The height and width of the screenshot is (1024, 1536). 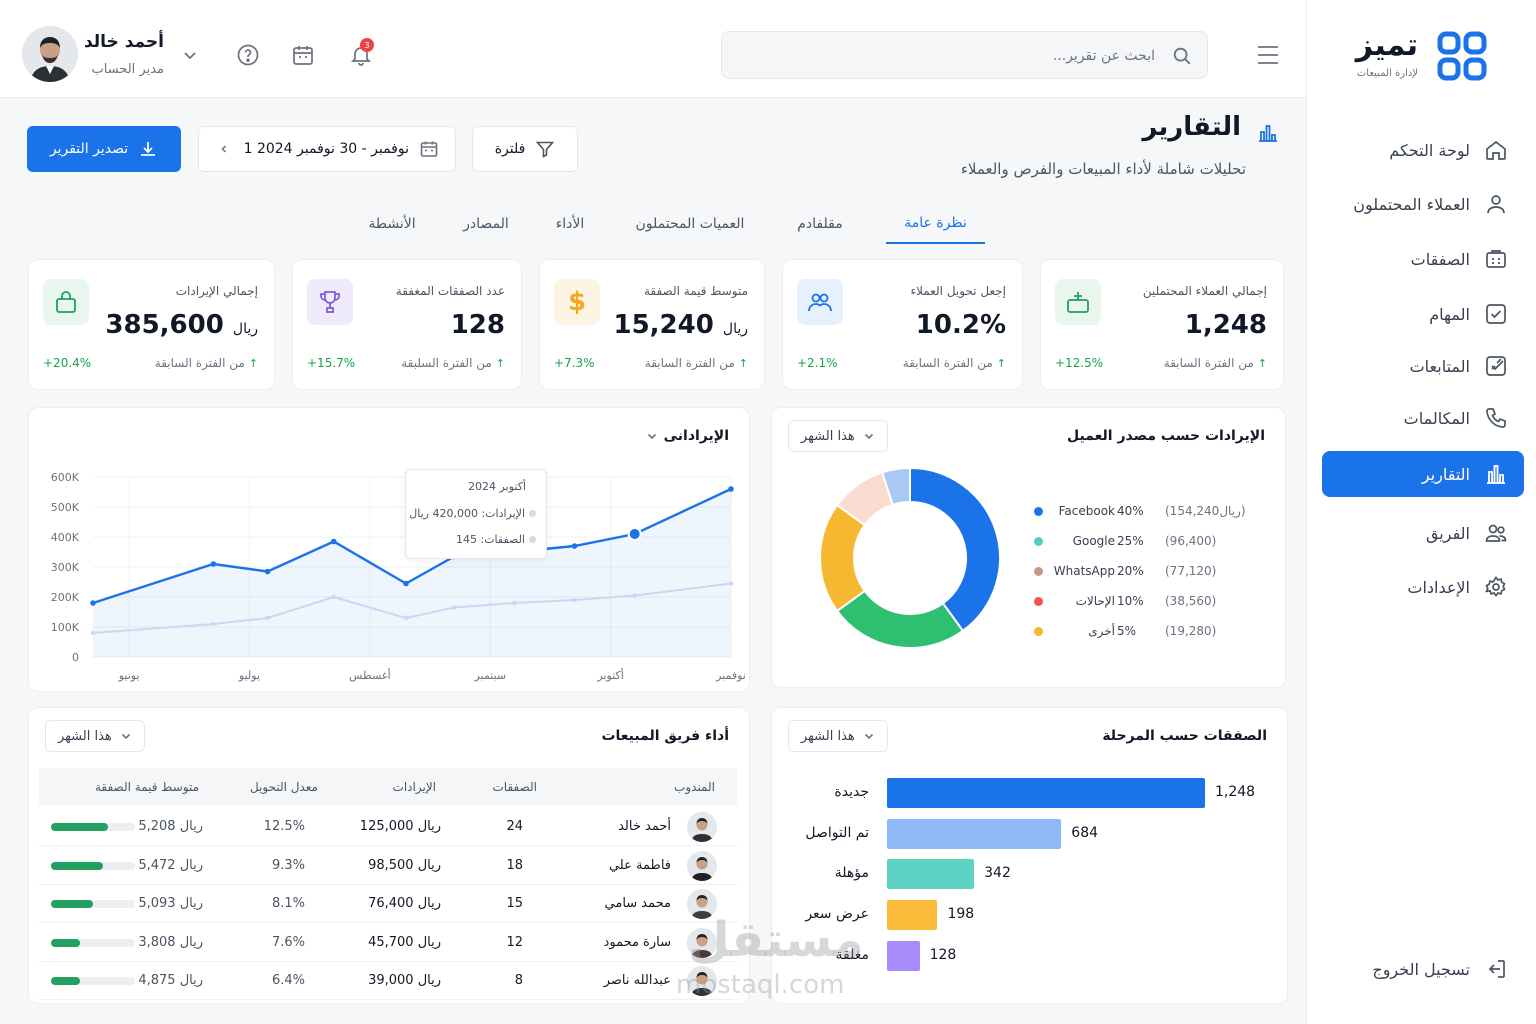 I want to click on stage-value: 128, so click(x=943, y=954).